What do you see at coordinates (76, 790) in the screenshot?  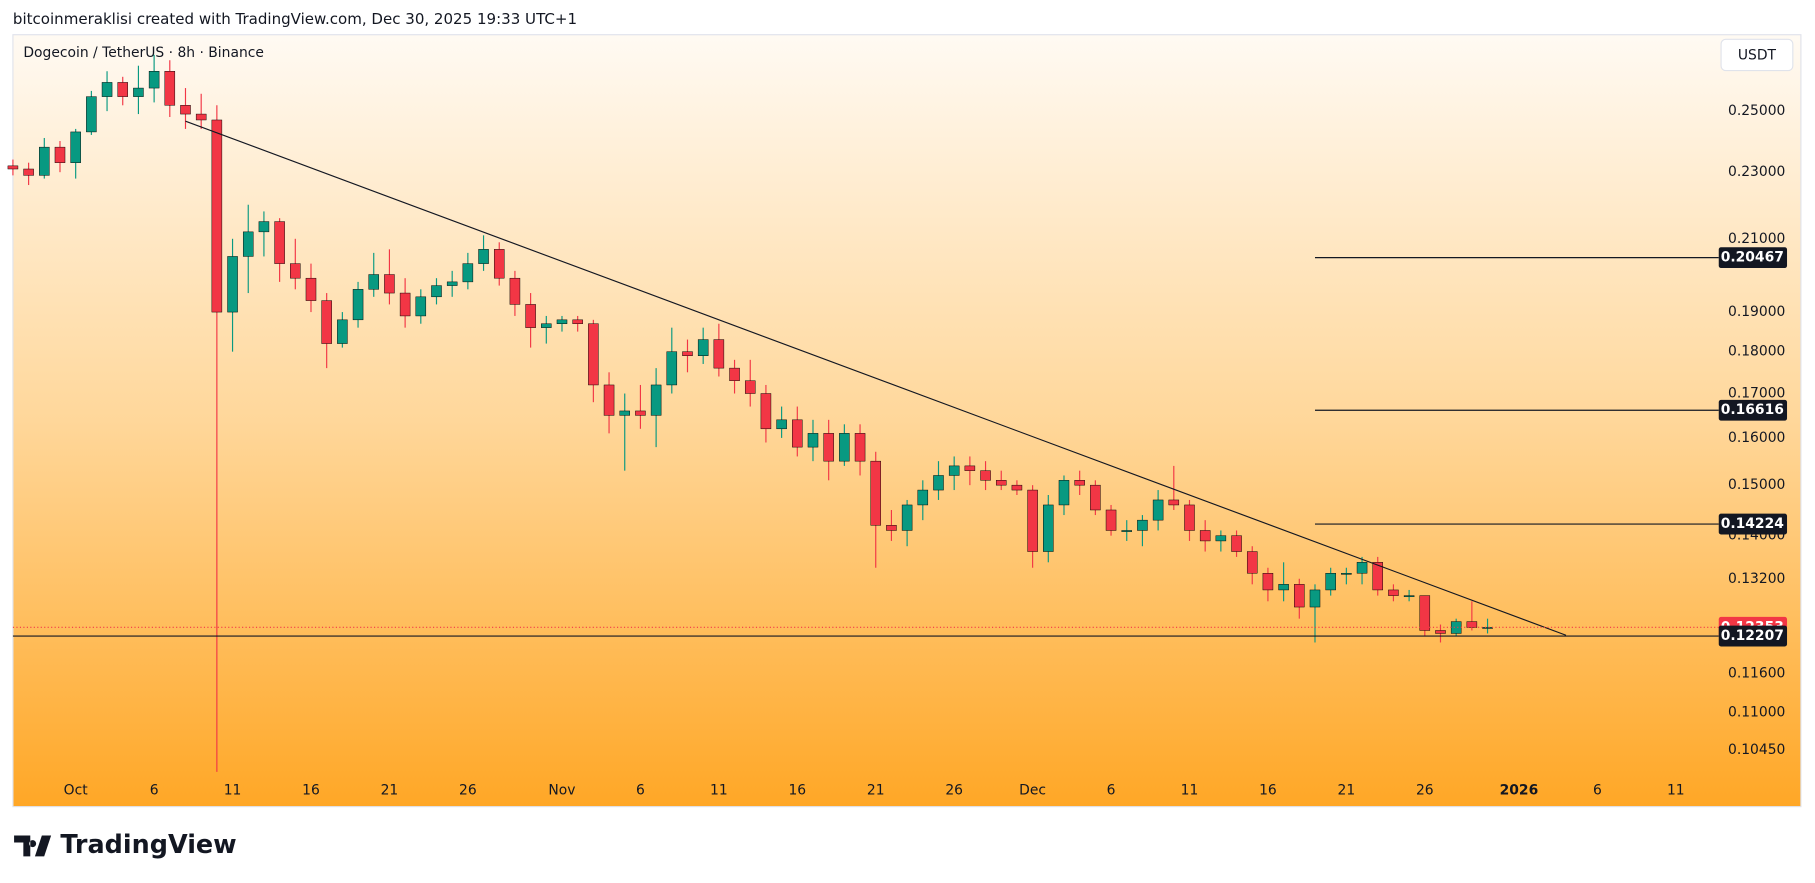 I see `x-tick-label: Oct` at bounding box center [76, 790].